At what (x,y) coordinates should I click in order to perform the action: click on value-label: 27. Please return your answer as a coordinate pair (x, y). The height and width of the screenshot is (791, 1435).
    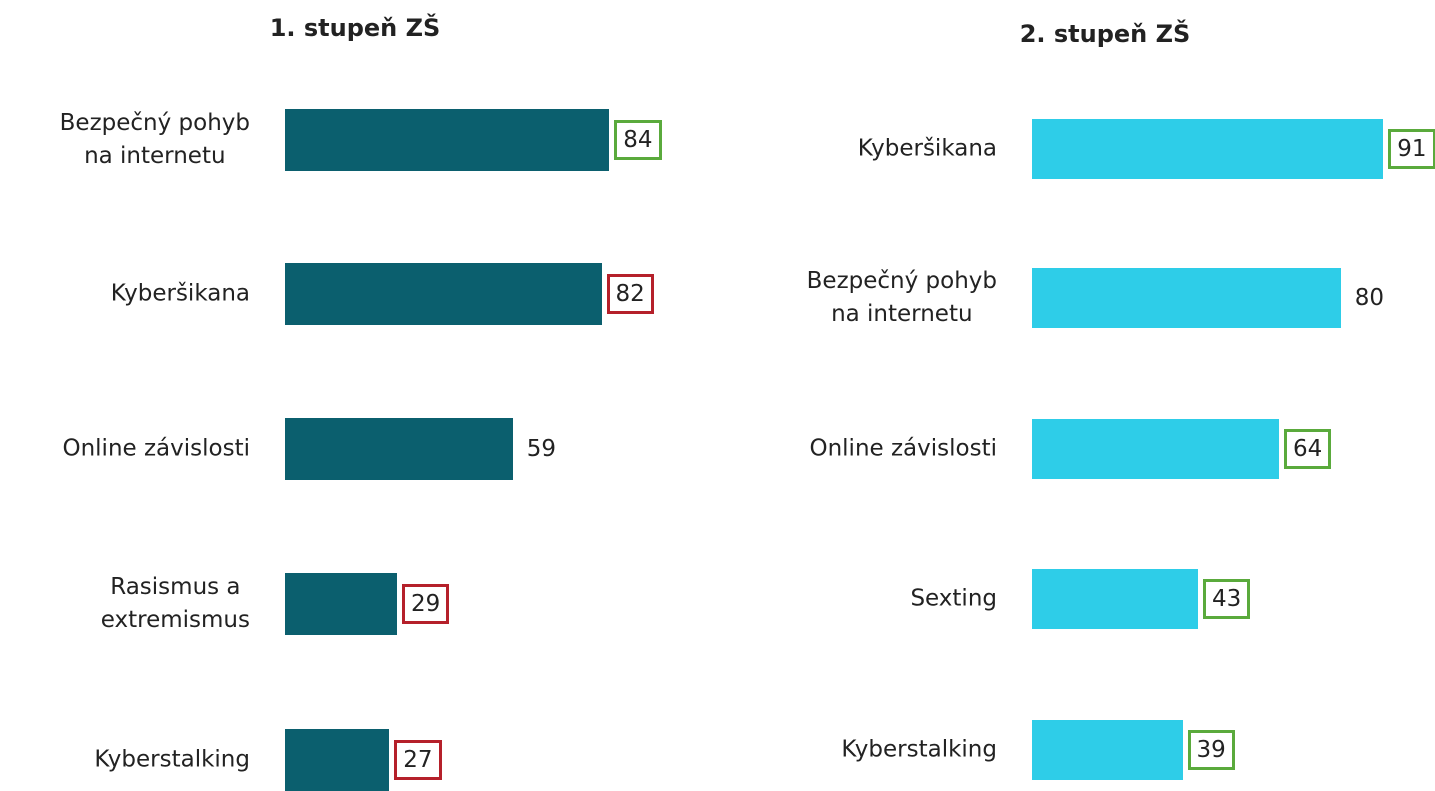
    Looking at the image, I should click on (418, 760).